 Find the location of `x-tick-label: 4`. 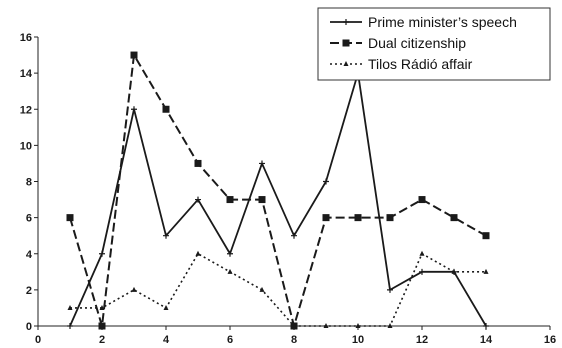

x-tick-label: 4 is located at coordinates (166, 340).